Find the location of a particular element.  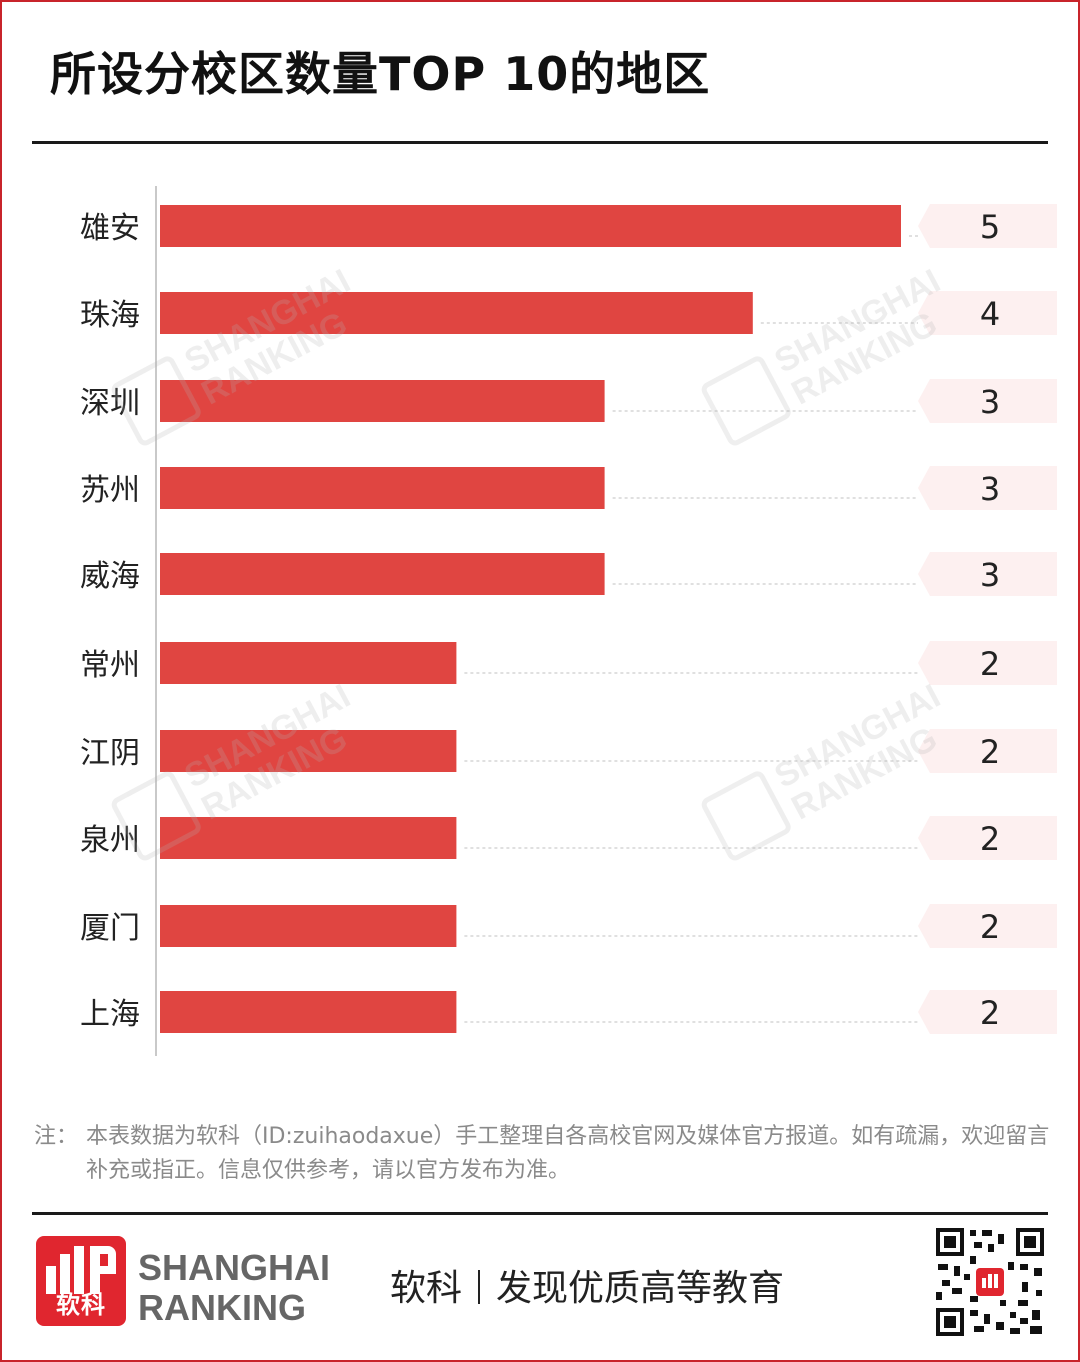

category-label: 厦门 is located at coordinates (110, 928).